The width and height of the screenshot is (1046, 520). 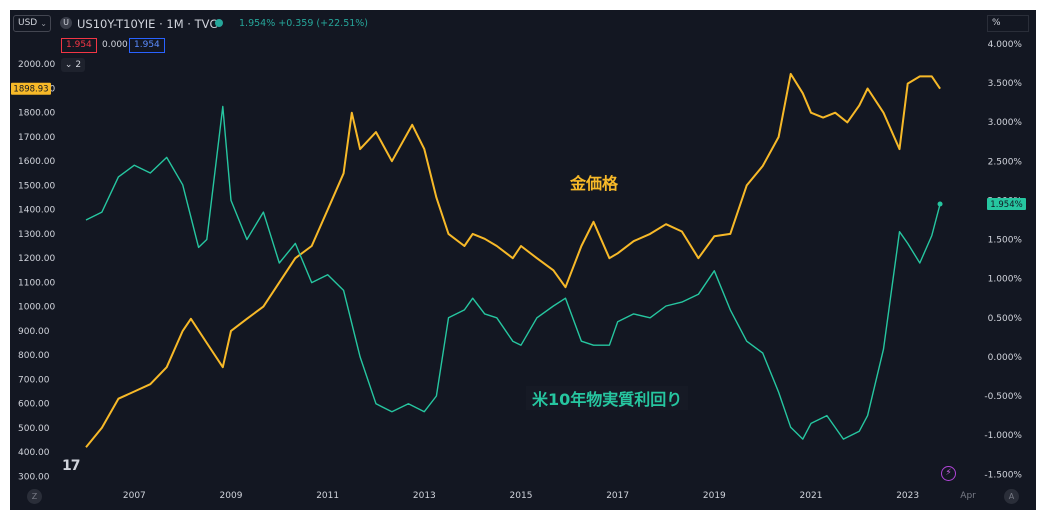 I want to click on yield-series-label: 米10年物実質利回り, so click(x=607, y=398).